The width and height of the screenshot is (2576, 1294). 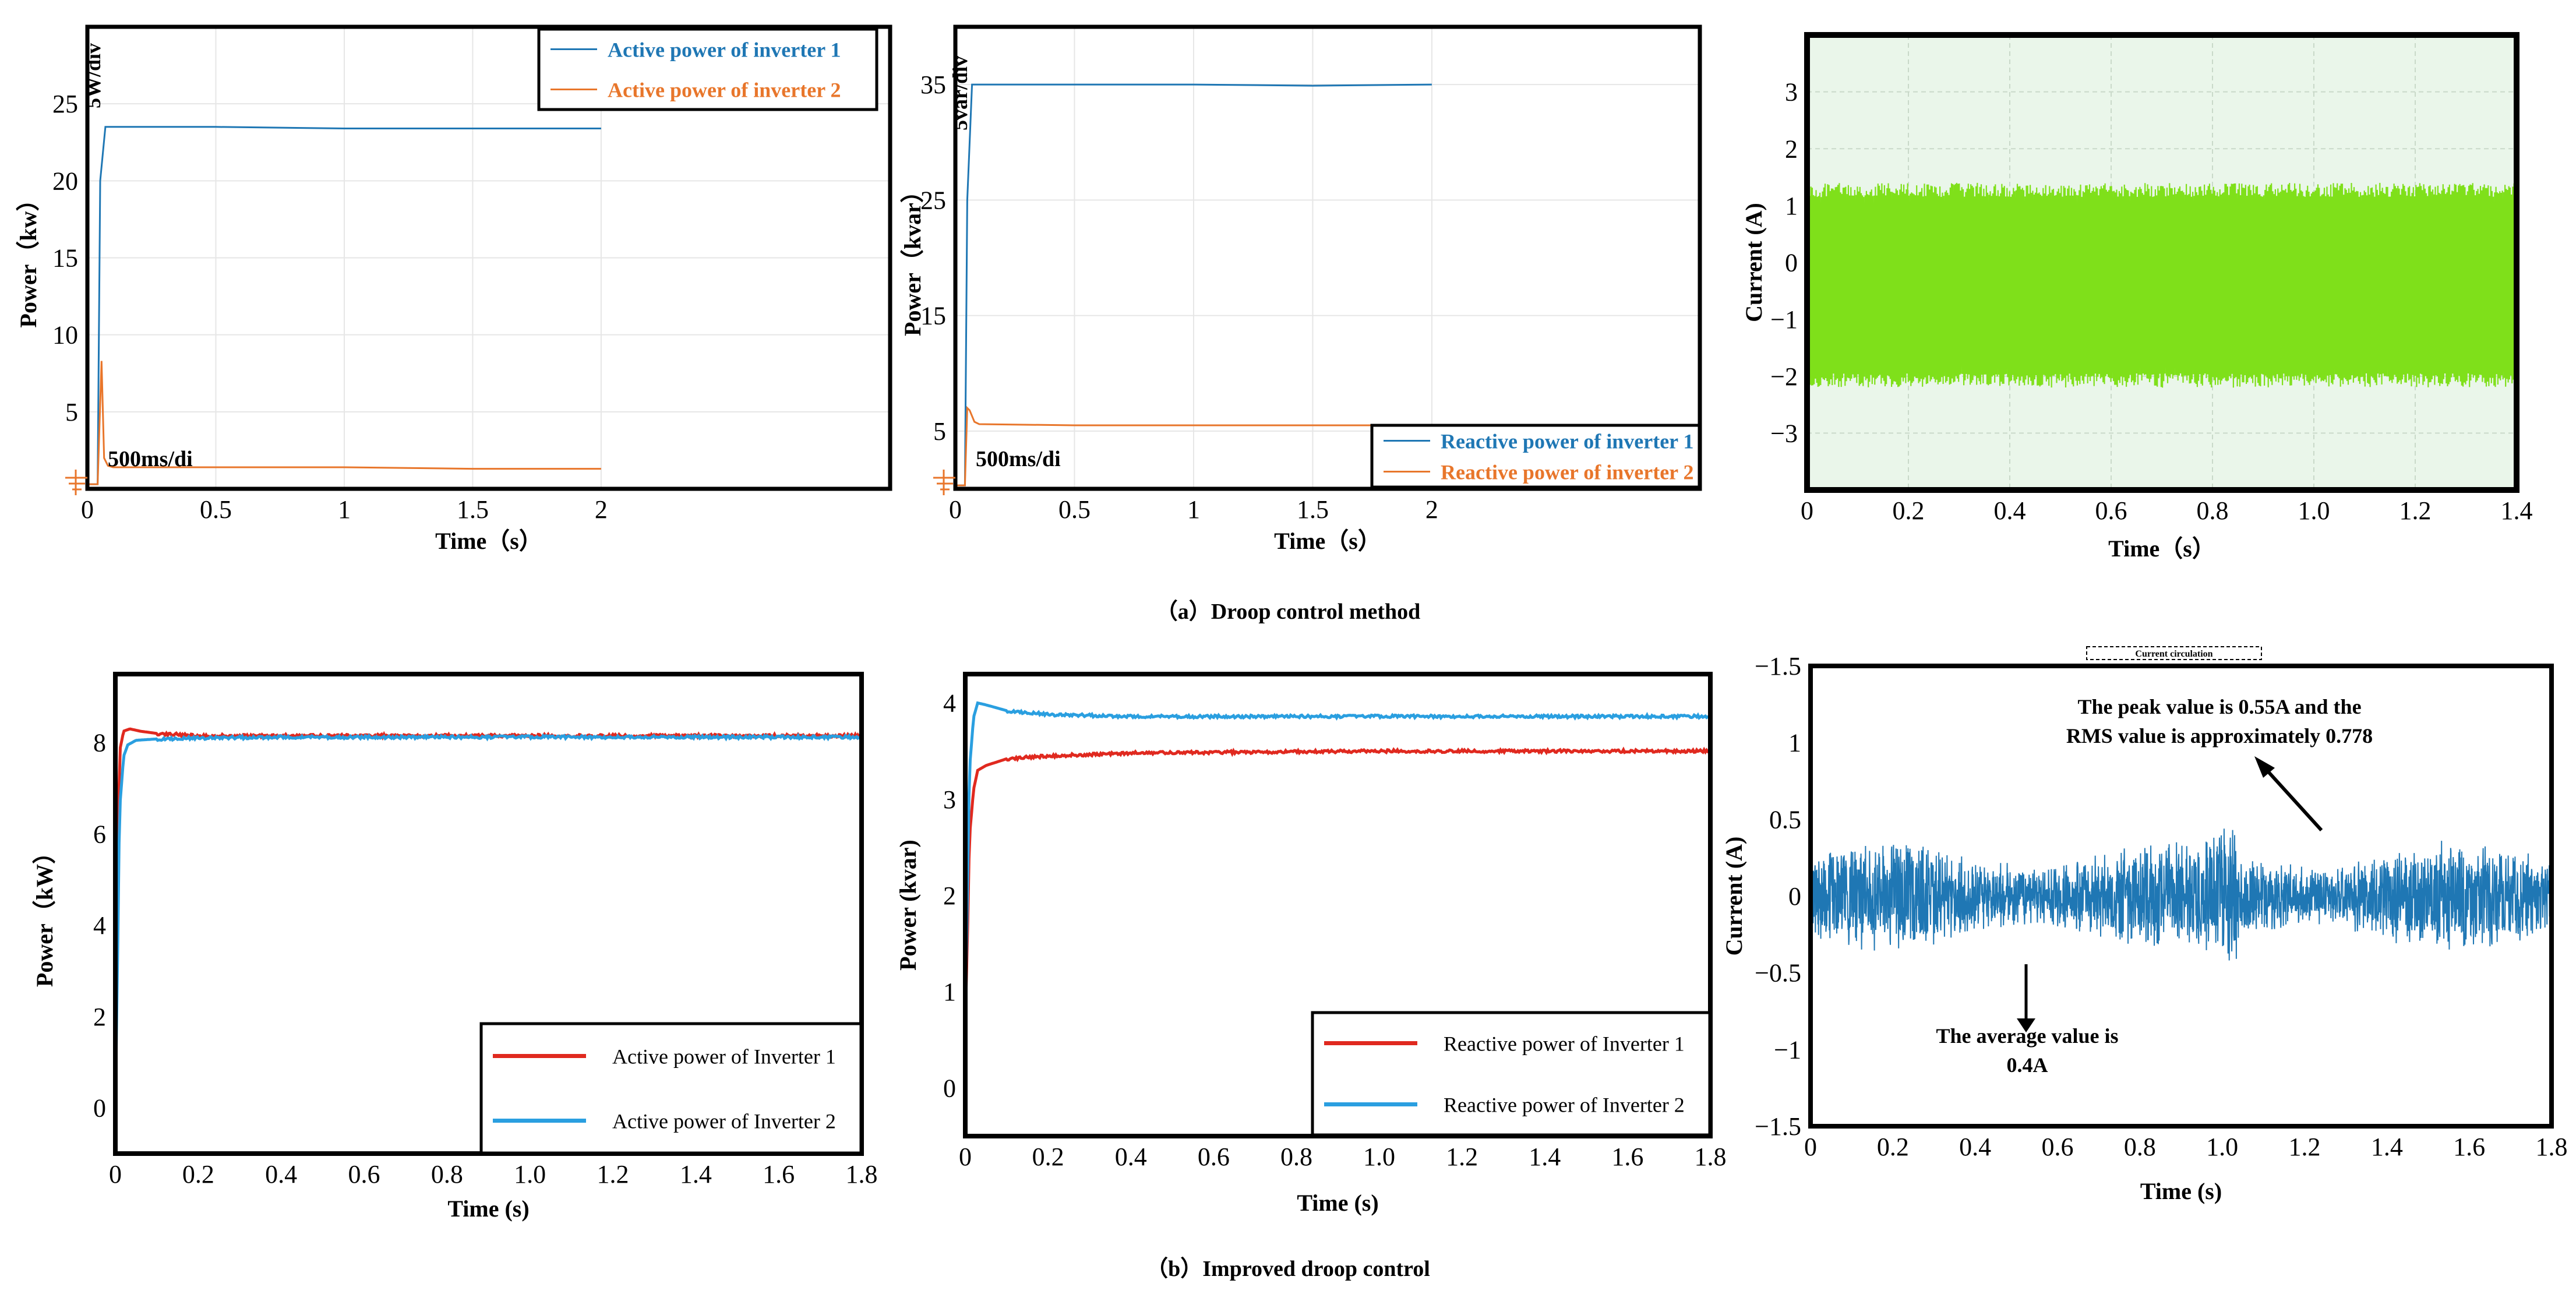 What do you see at coordinates (94, 76) in the screenshot?
I see `scale-annotation: 5W/div` at bounding box center [94, 76].